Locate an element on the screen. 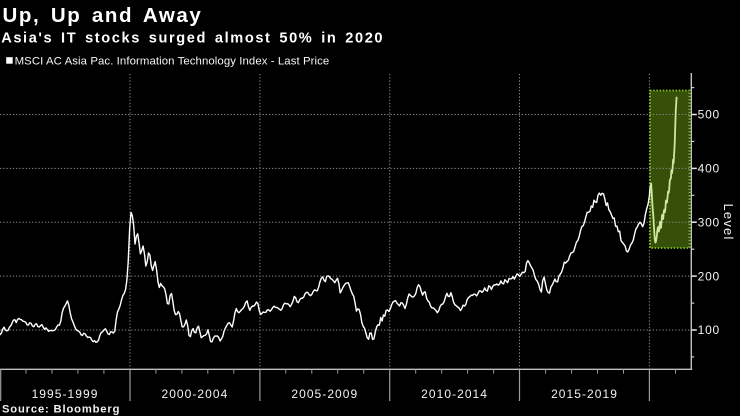 The image size is (740, 416). svg-text: 1995-1999 is located at coordinates (65, 394).